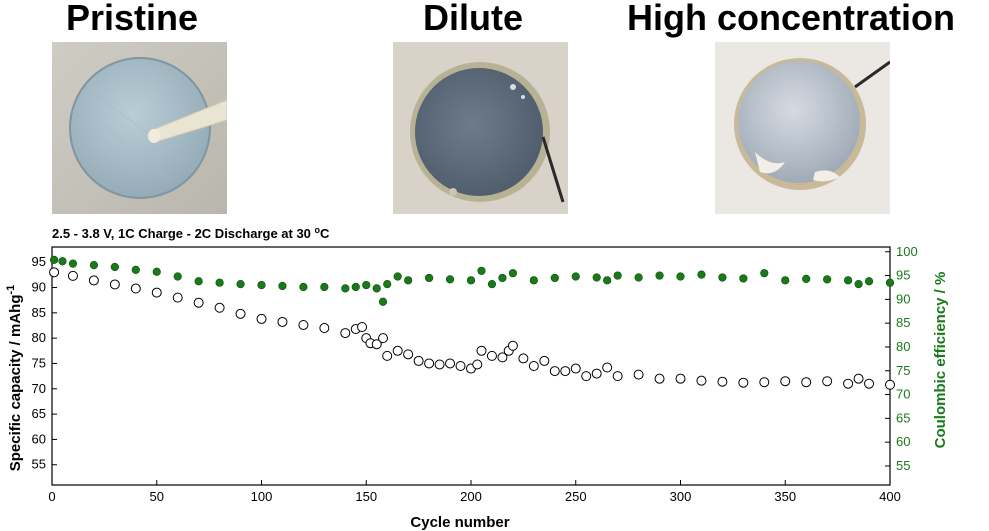 Image resolution: width=989 pixels, height=531 pixels. Describe the element at coordinates (471, 496) in the screenshot. I see `x-tick-label: 200` at that location.